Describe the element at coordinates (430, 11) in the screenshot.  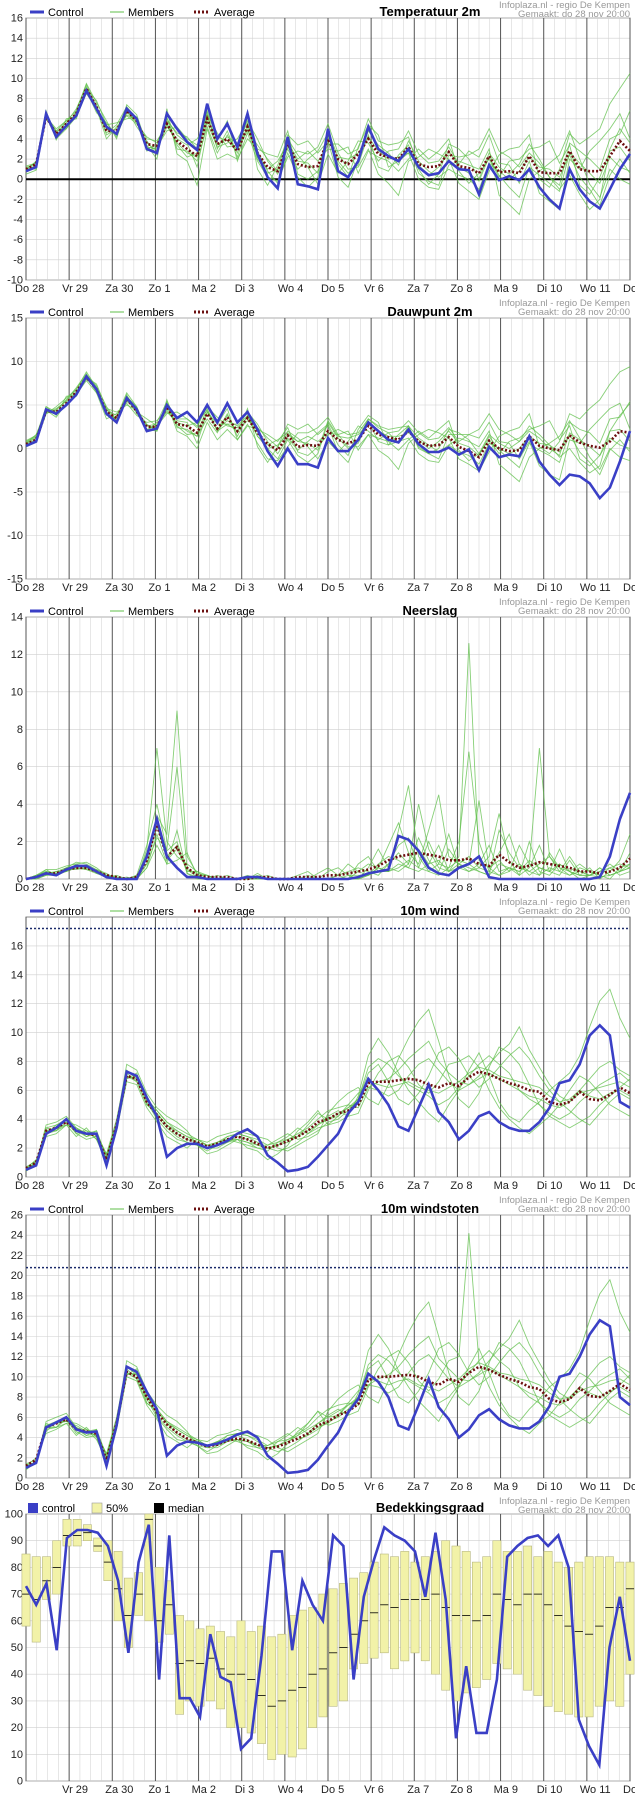
I see `chart-title: Temperatuur 2m` at that location.